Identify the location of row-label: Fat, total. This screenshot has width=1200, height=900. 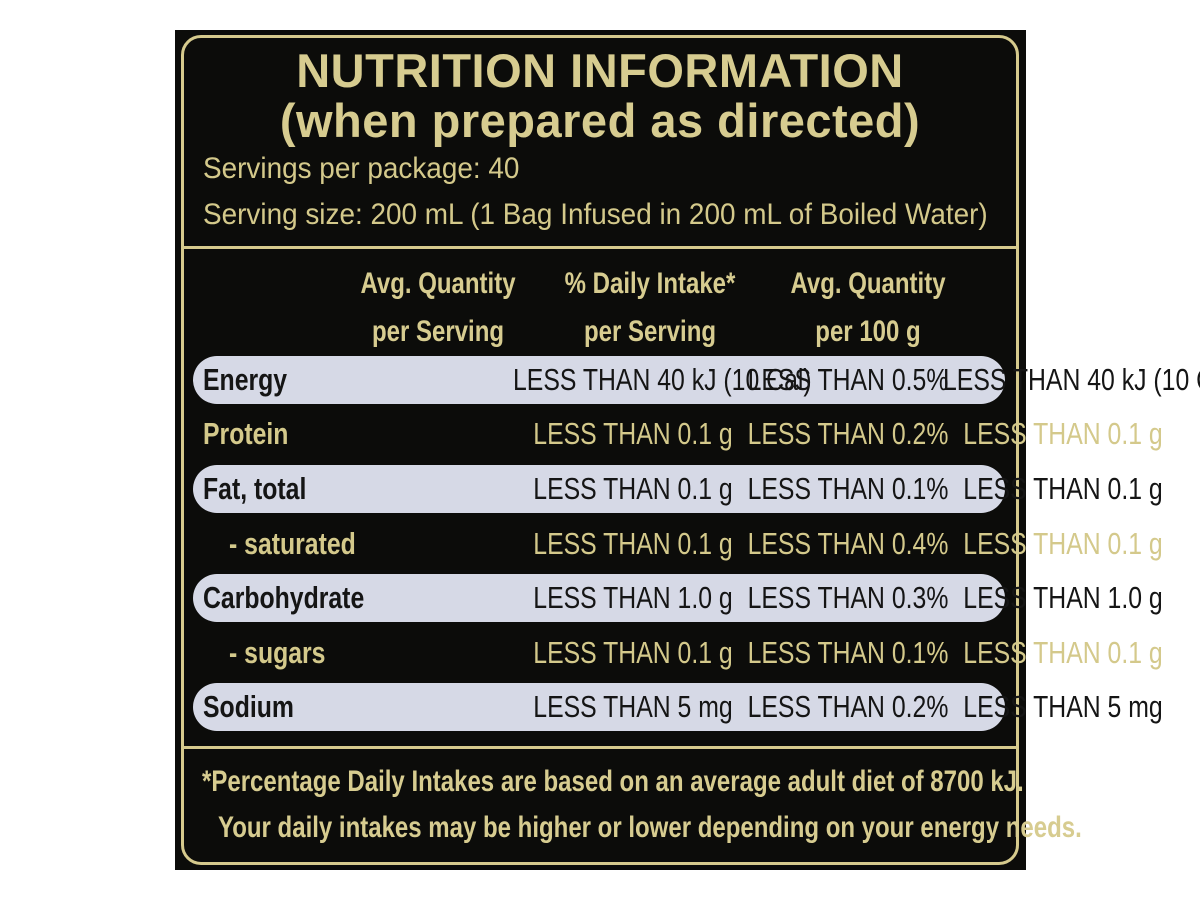
(255, 488).